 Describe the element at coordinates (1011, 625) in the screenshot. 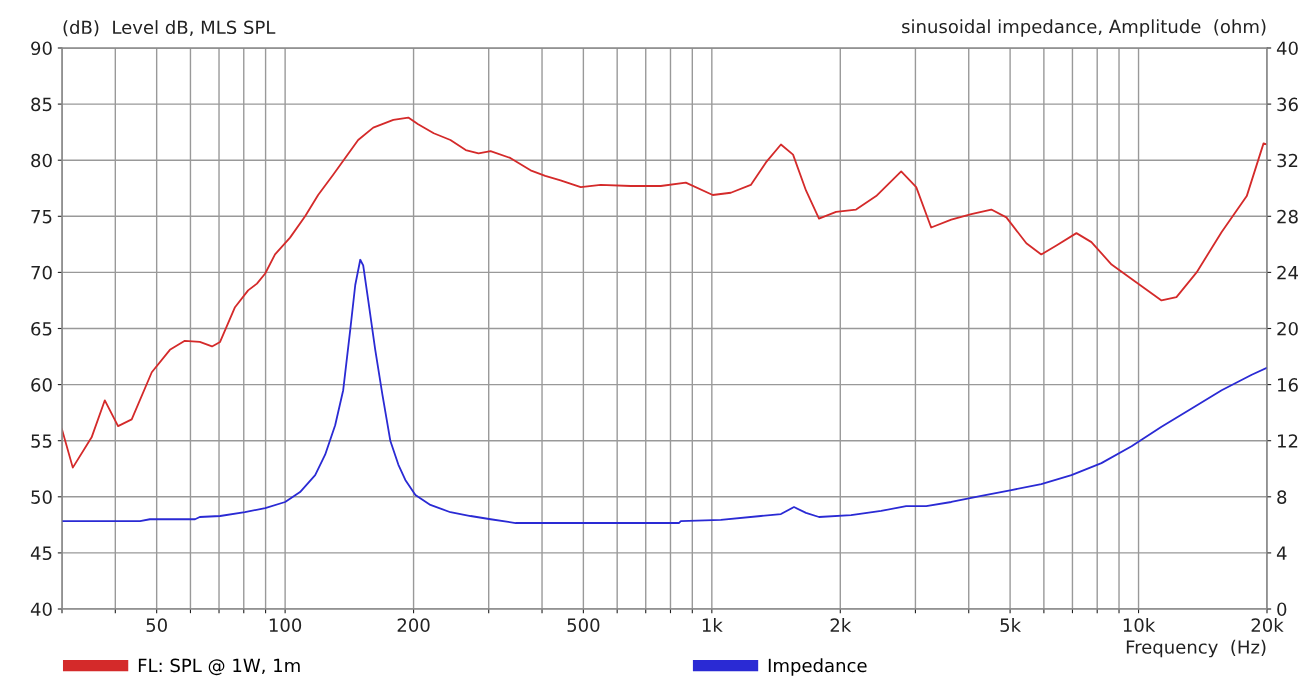

I see `x-tick-label: 5k` at that location.